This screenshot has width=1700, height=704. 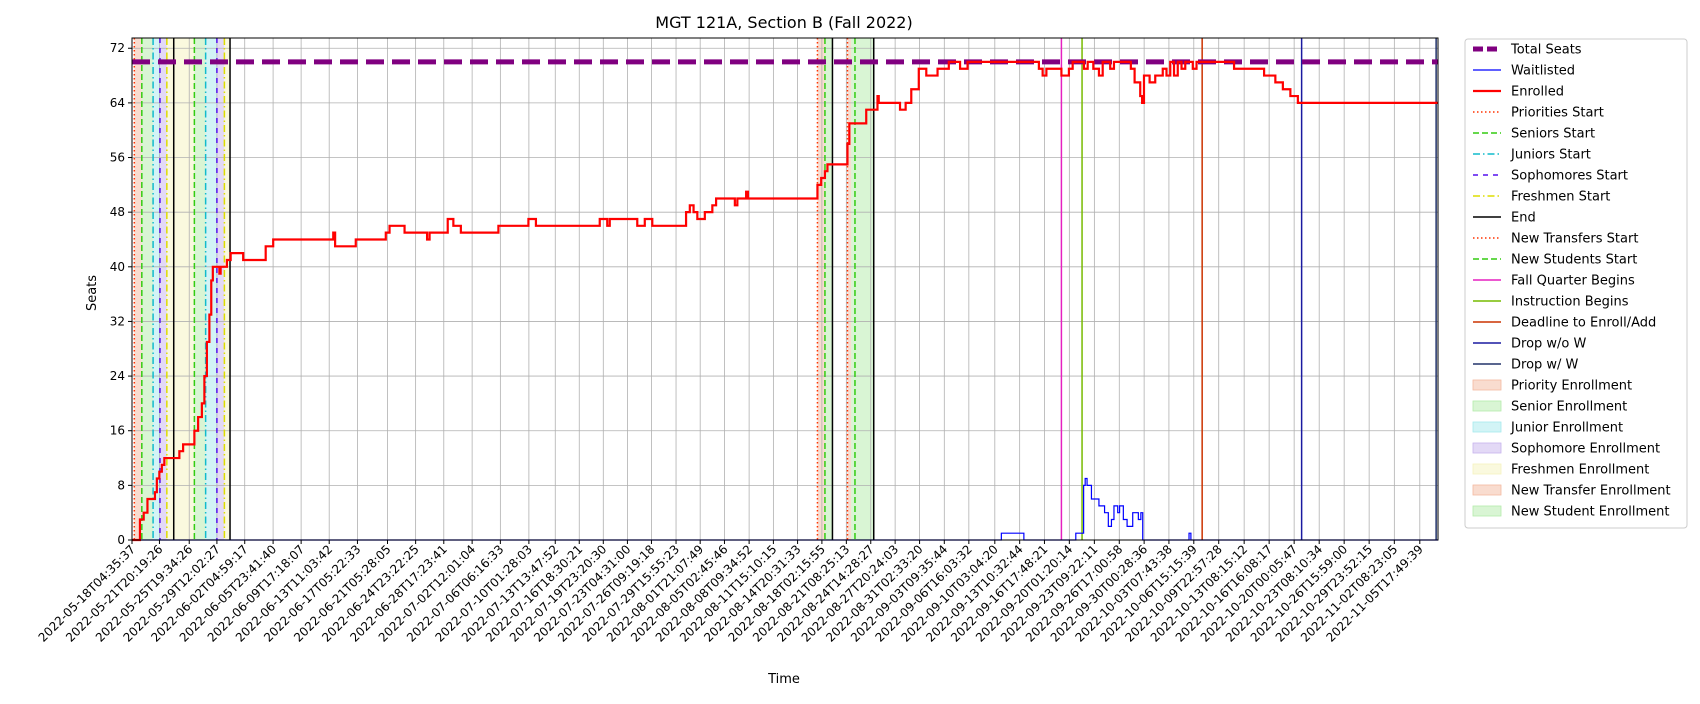 I want to click on legend-entry-waitlisted-label: Waitlisted, so click(x=1543, y=71).